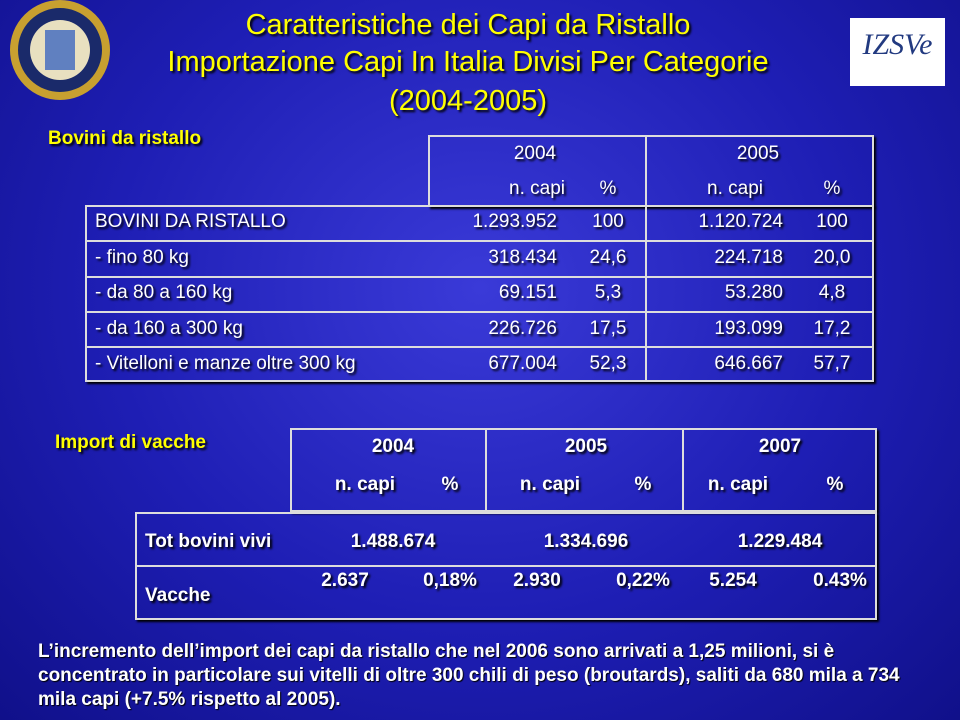  I want to click on cell-value: 0,18%, so click(450, 580).